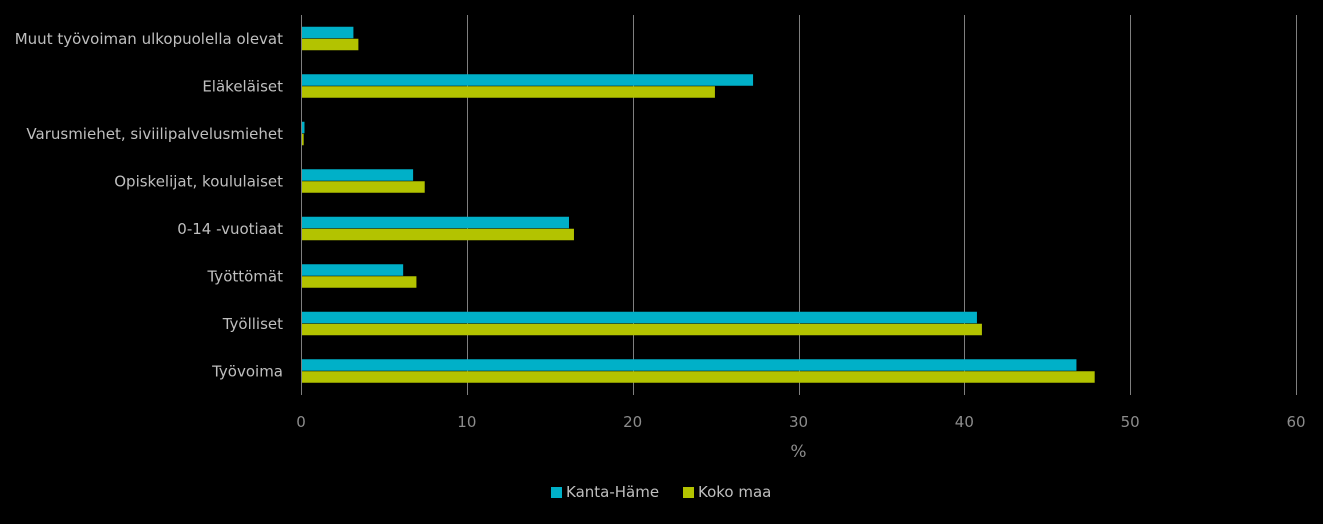 The width and height of the screenshot is (1323, 524). What do you see at coordinates (198, 181) in the screenshot?
I see `category-label-3: Opiskelijat, koululaiset` at bounding box center [198, 181].